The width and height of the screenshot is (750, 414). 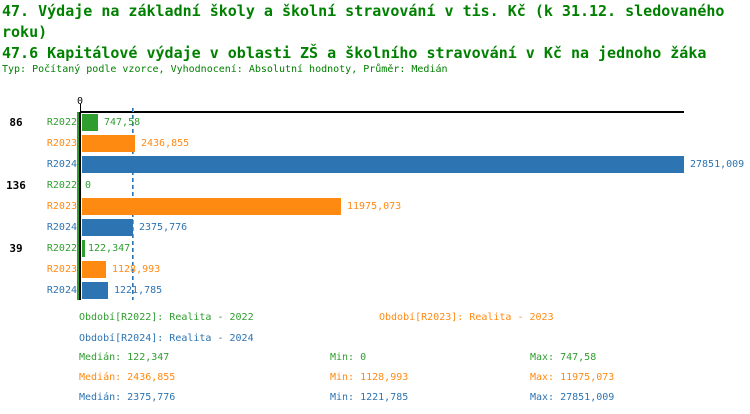 I want to click on bar-value-label: 11975,073, so click(x=374, y=206).